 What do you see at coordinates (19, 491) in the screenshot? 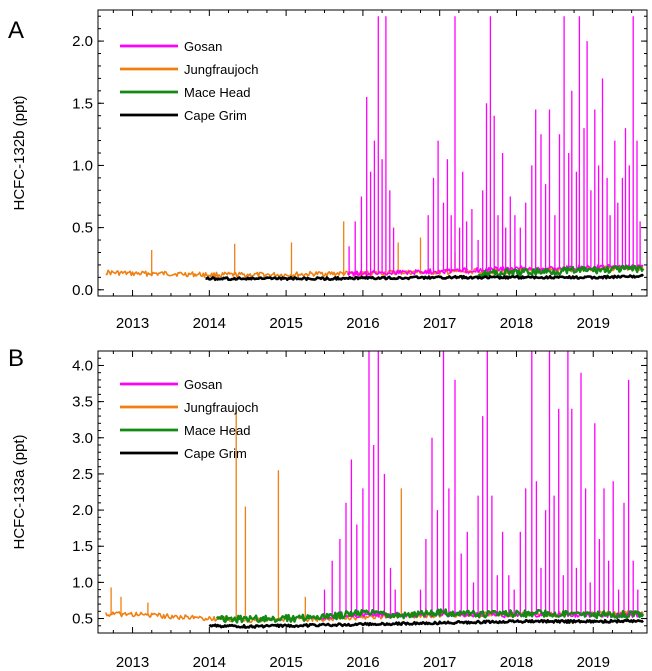
I see `y-axis-title: HCFC-133a (ppt)` at bounding box center [19, 491].